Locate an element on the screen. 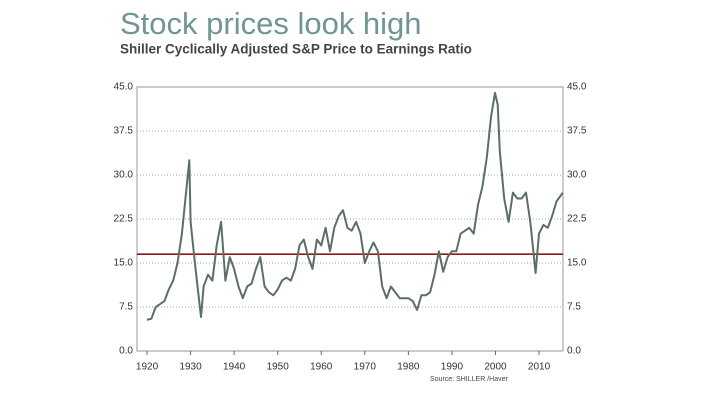 The width and height of the screenshot is (720, 405). y-tick-label: 15.0 is located at coordinates (124, 263).